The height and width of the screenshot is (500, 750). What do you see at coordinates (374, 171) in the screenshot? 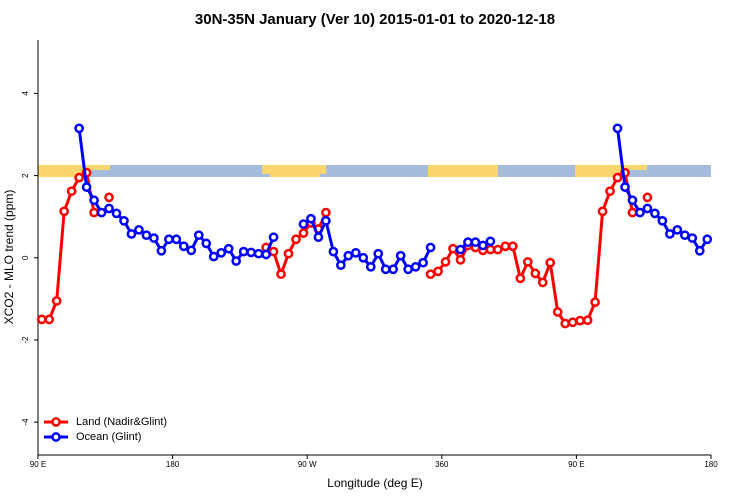
I see `land-mask-strip` at bounding box center [374, 171].